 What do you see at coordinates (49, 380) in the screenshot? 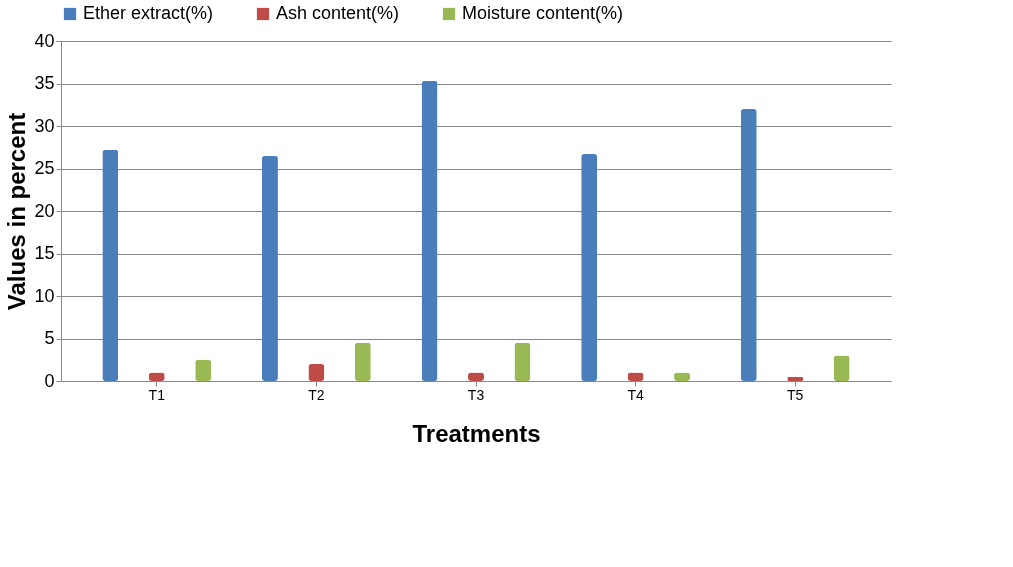
I see `y-tick-label: 0` at bounding box center [49, 380].